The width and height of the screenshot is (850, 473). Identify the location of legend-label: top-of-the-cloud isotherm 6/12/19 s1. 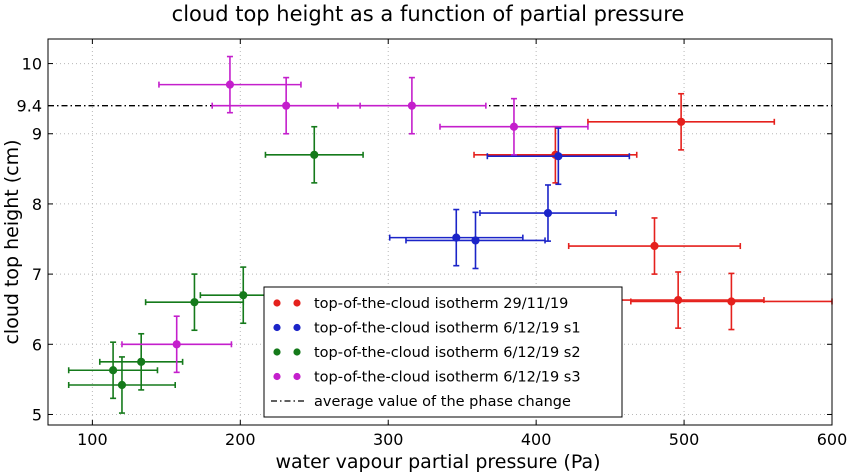
(447, 329).